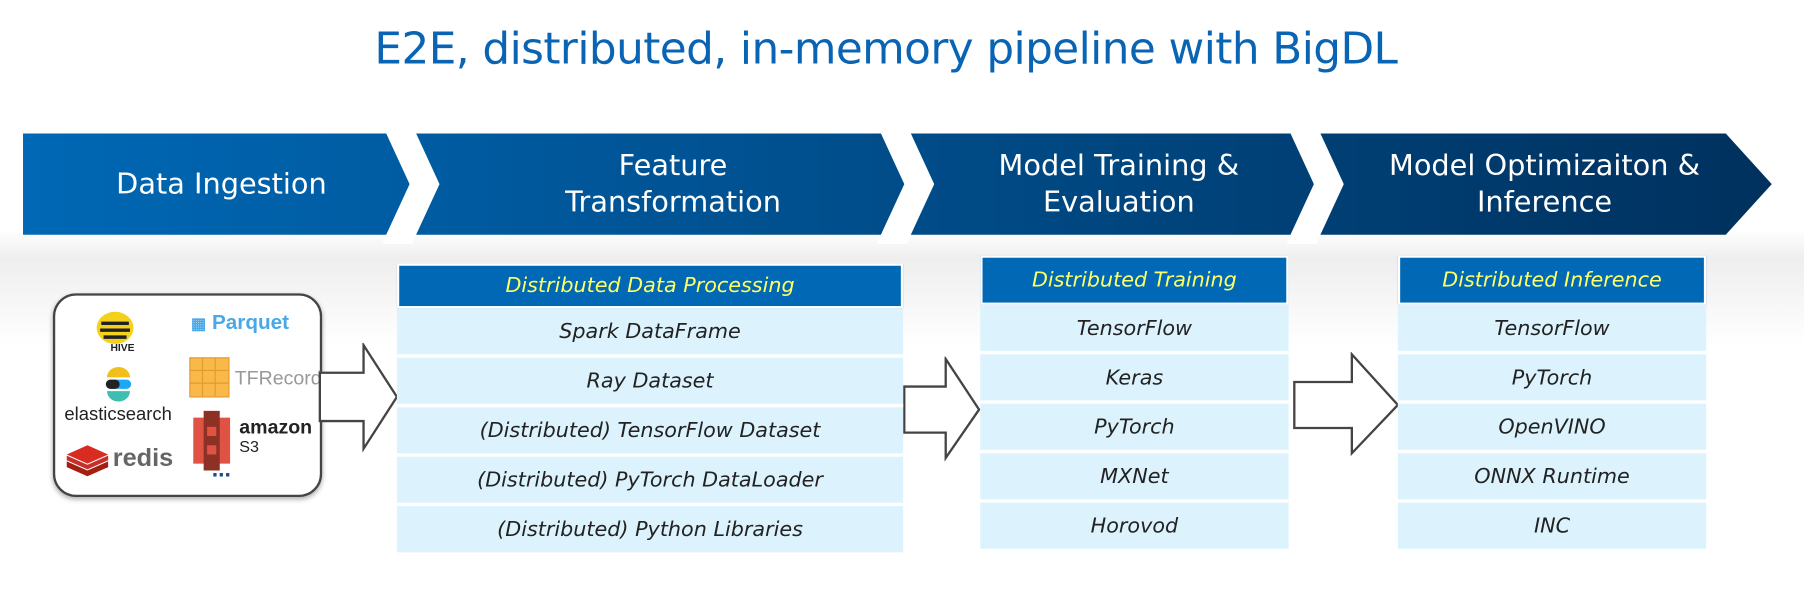 This screenshot has width=1804, height=601. What do you see at coordinates (119, 384) in the screenshot?
I see `elasticsearch-icon` at bounding box center [119, 384].